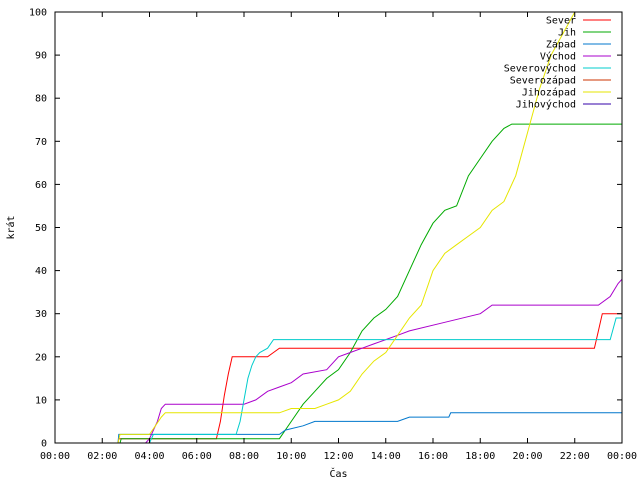 The height and width of the screenshot is (480, 640). Describe the element at coordinates (102, 456) in the screenshot. I see `x-tick-label: 02:00` at that location.